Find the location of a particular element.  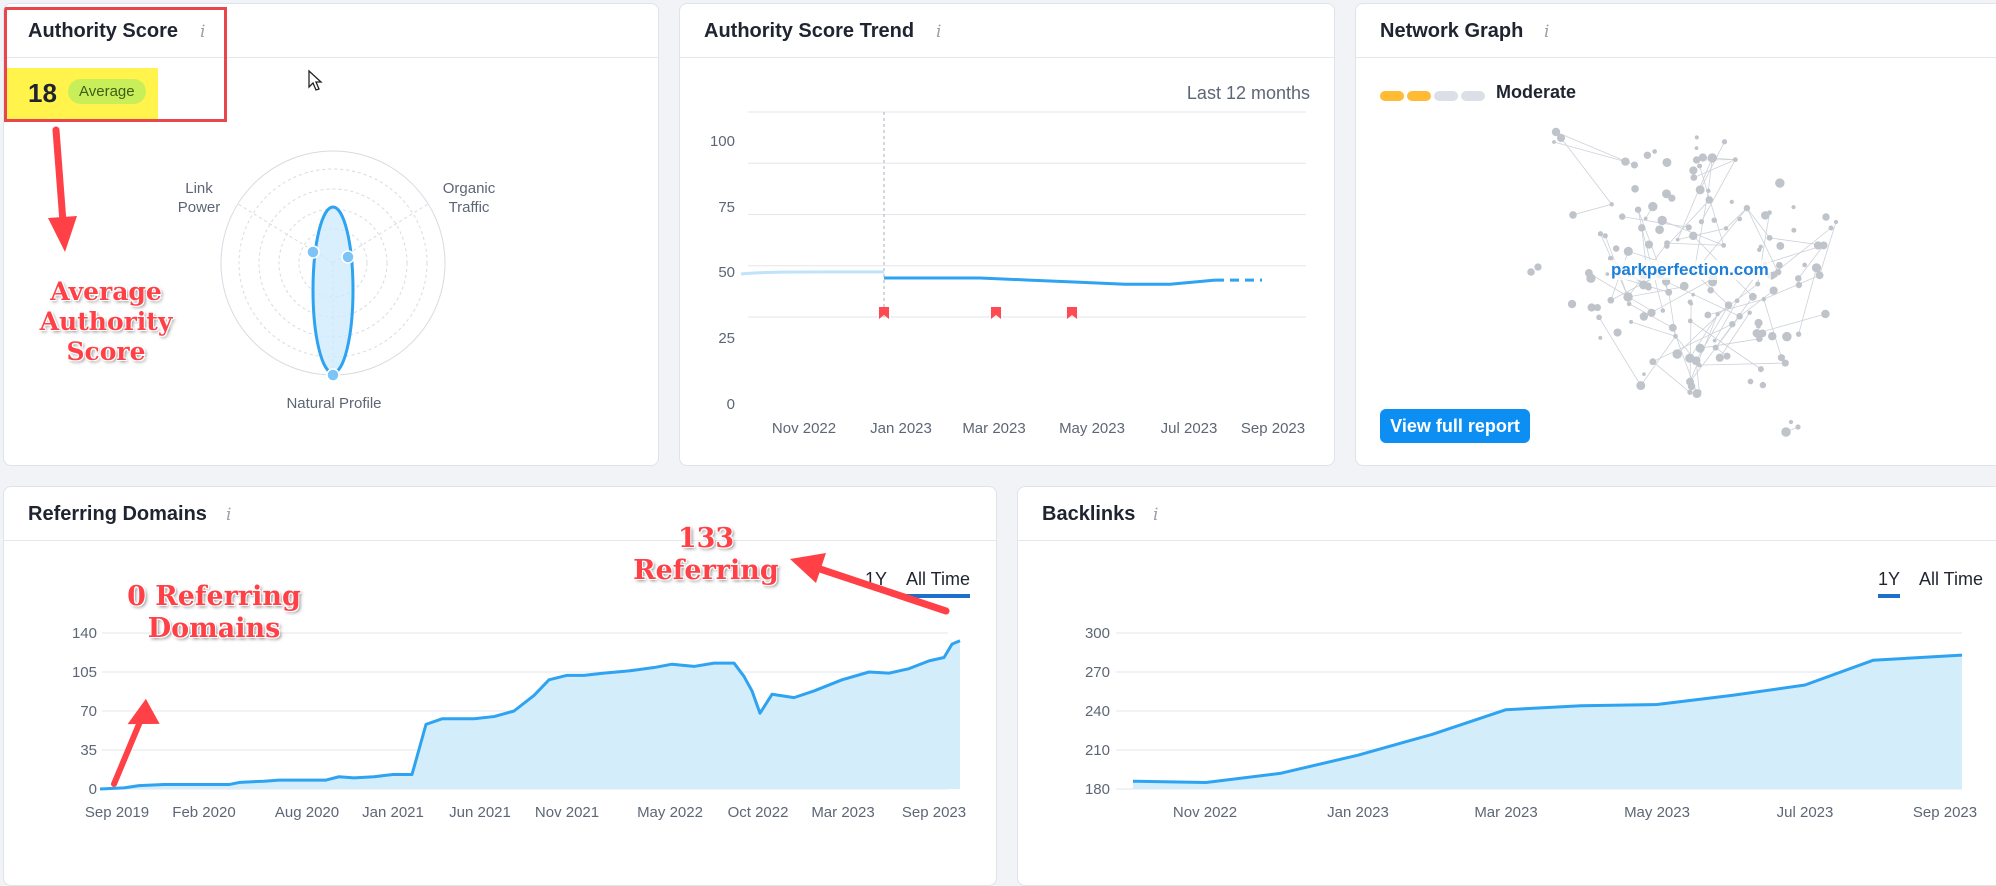

authority-trend-header: Authority Score Trend i is located at coordinates (1007, 31).